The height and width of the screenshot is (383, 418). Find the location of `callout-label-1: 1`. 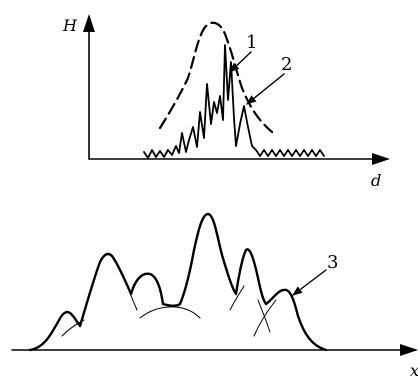

callout-label-1: 1 is located at coordinates (251, 42).